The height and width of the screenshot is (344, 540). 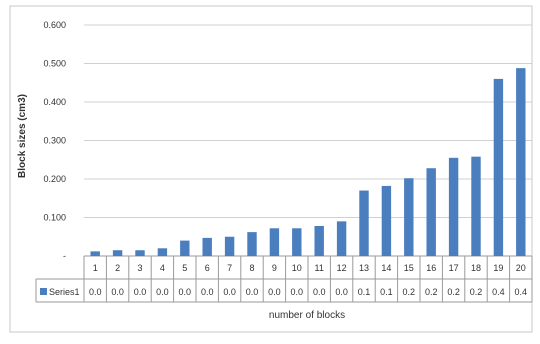 What do you see at coordinates (43, 291) in the screenshot?
I see `legend-swatch` at bounding box center [43, 291].